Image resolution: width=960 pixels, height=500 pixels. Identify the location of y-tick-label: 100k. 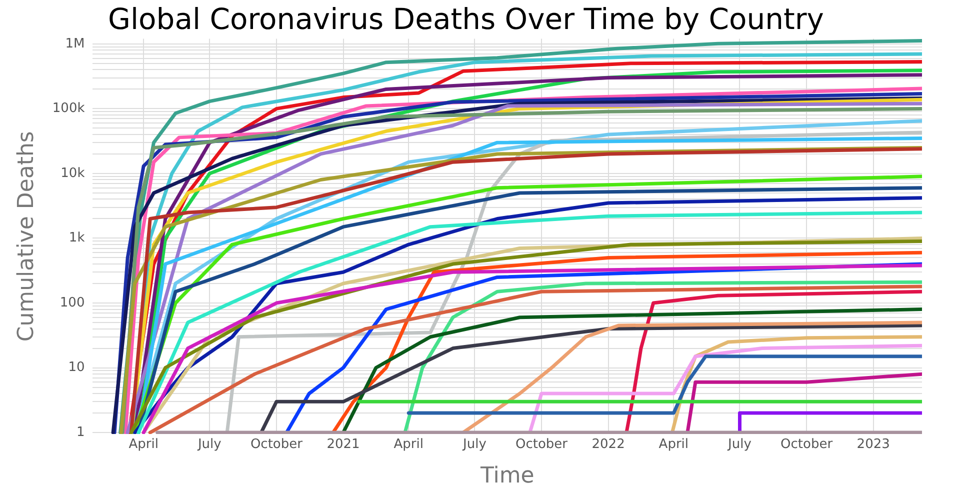
(69, 108).